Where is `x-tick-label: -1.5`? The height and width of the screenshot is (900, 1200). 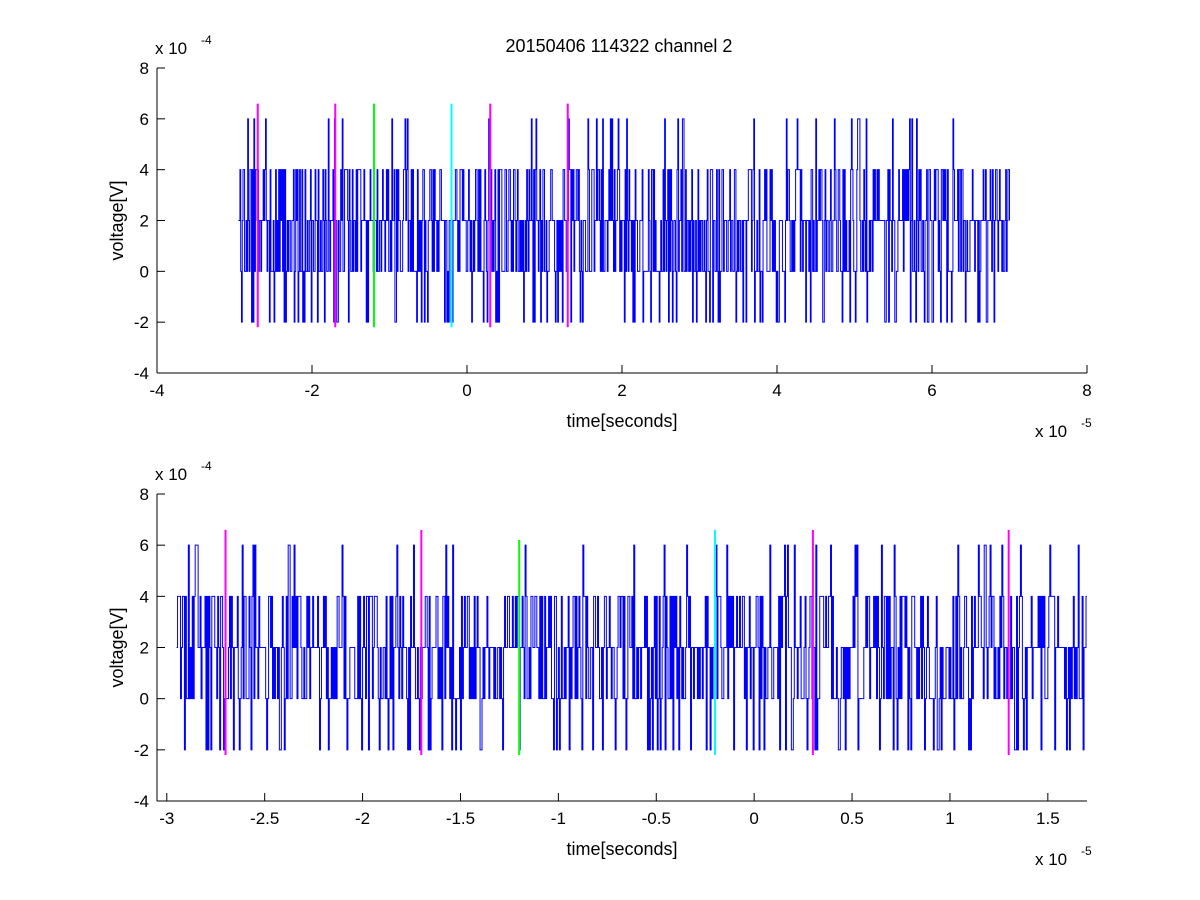
x-tick-label: -1.5 is located at coordinates (460, 818).